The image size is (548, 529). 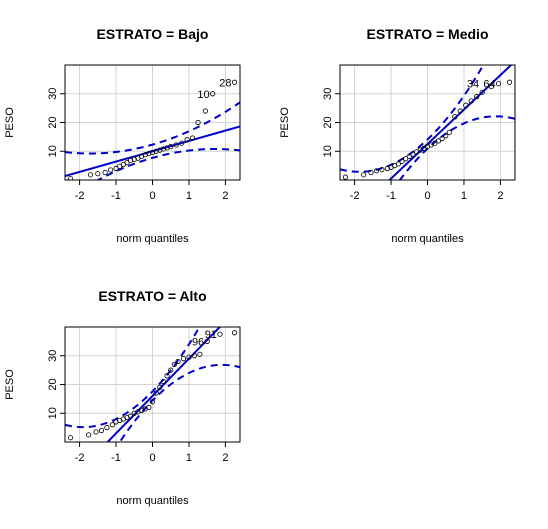 I want to click on panel-title: ESTRATO = Bajo, so click(x=153, y=34).